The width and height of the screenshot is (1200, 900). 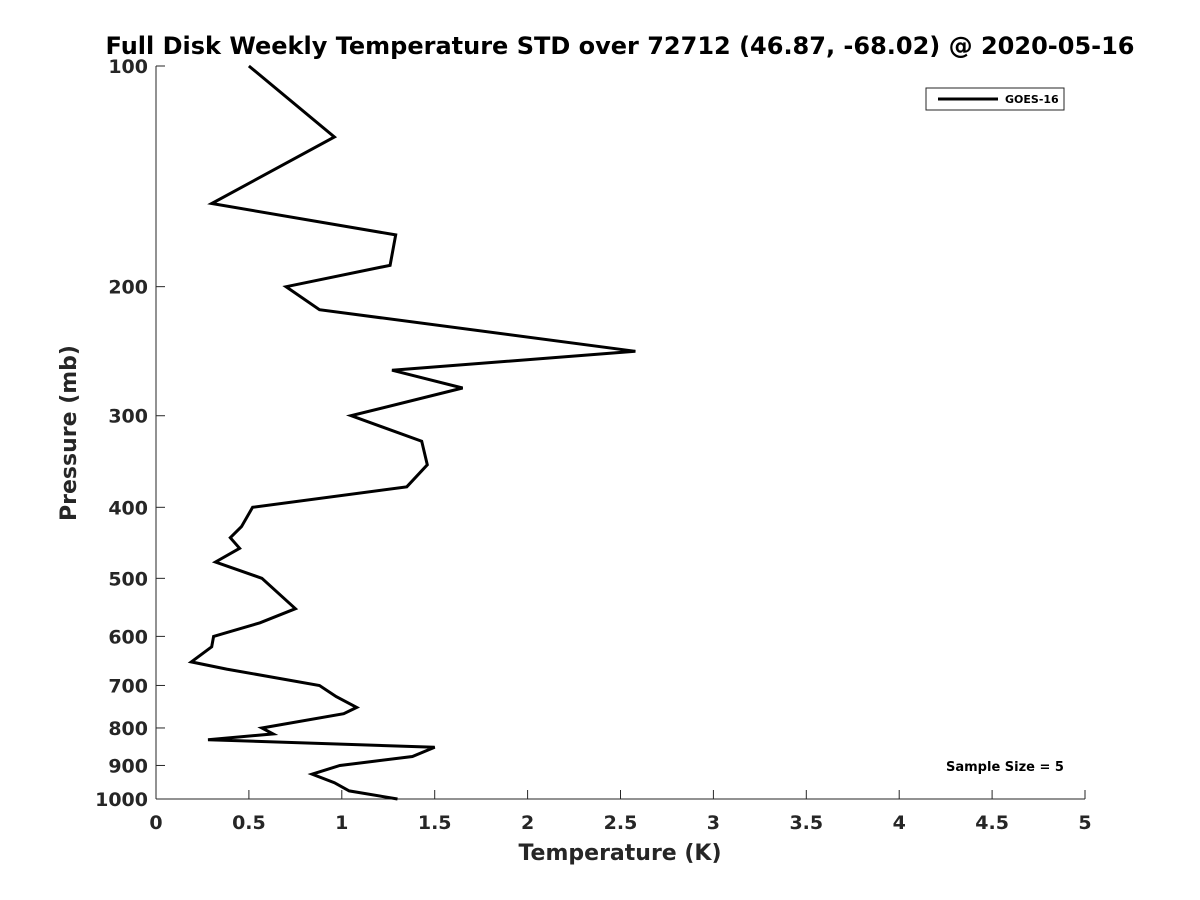 What do you see at coordinates (1005, 767) in the screenshot?
I see `sample-size-annotation: Sample Size = 5` at bounding box center [1005, 767].